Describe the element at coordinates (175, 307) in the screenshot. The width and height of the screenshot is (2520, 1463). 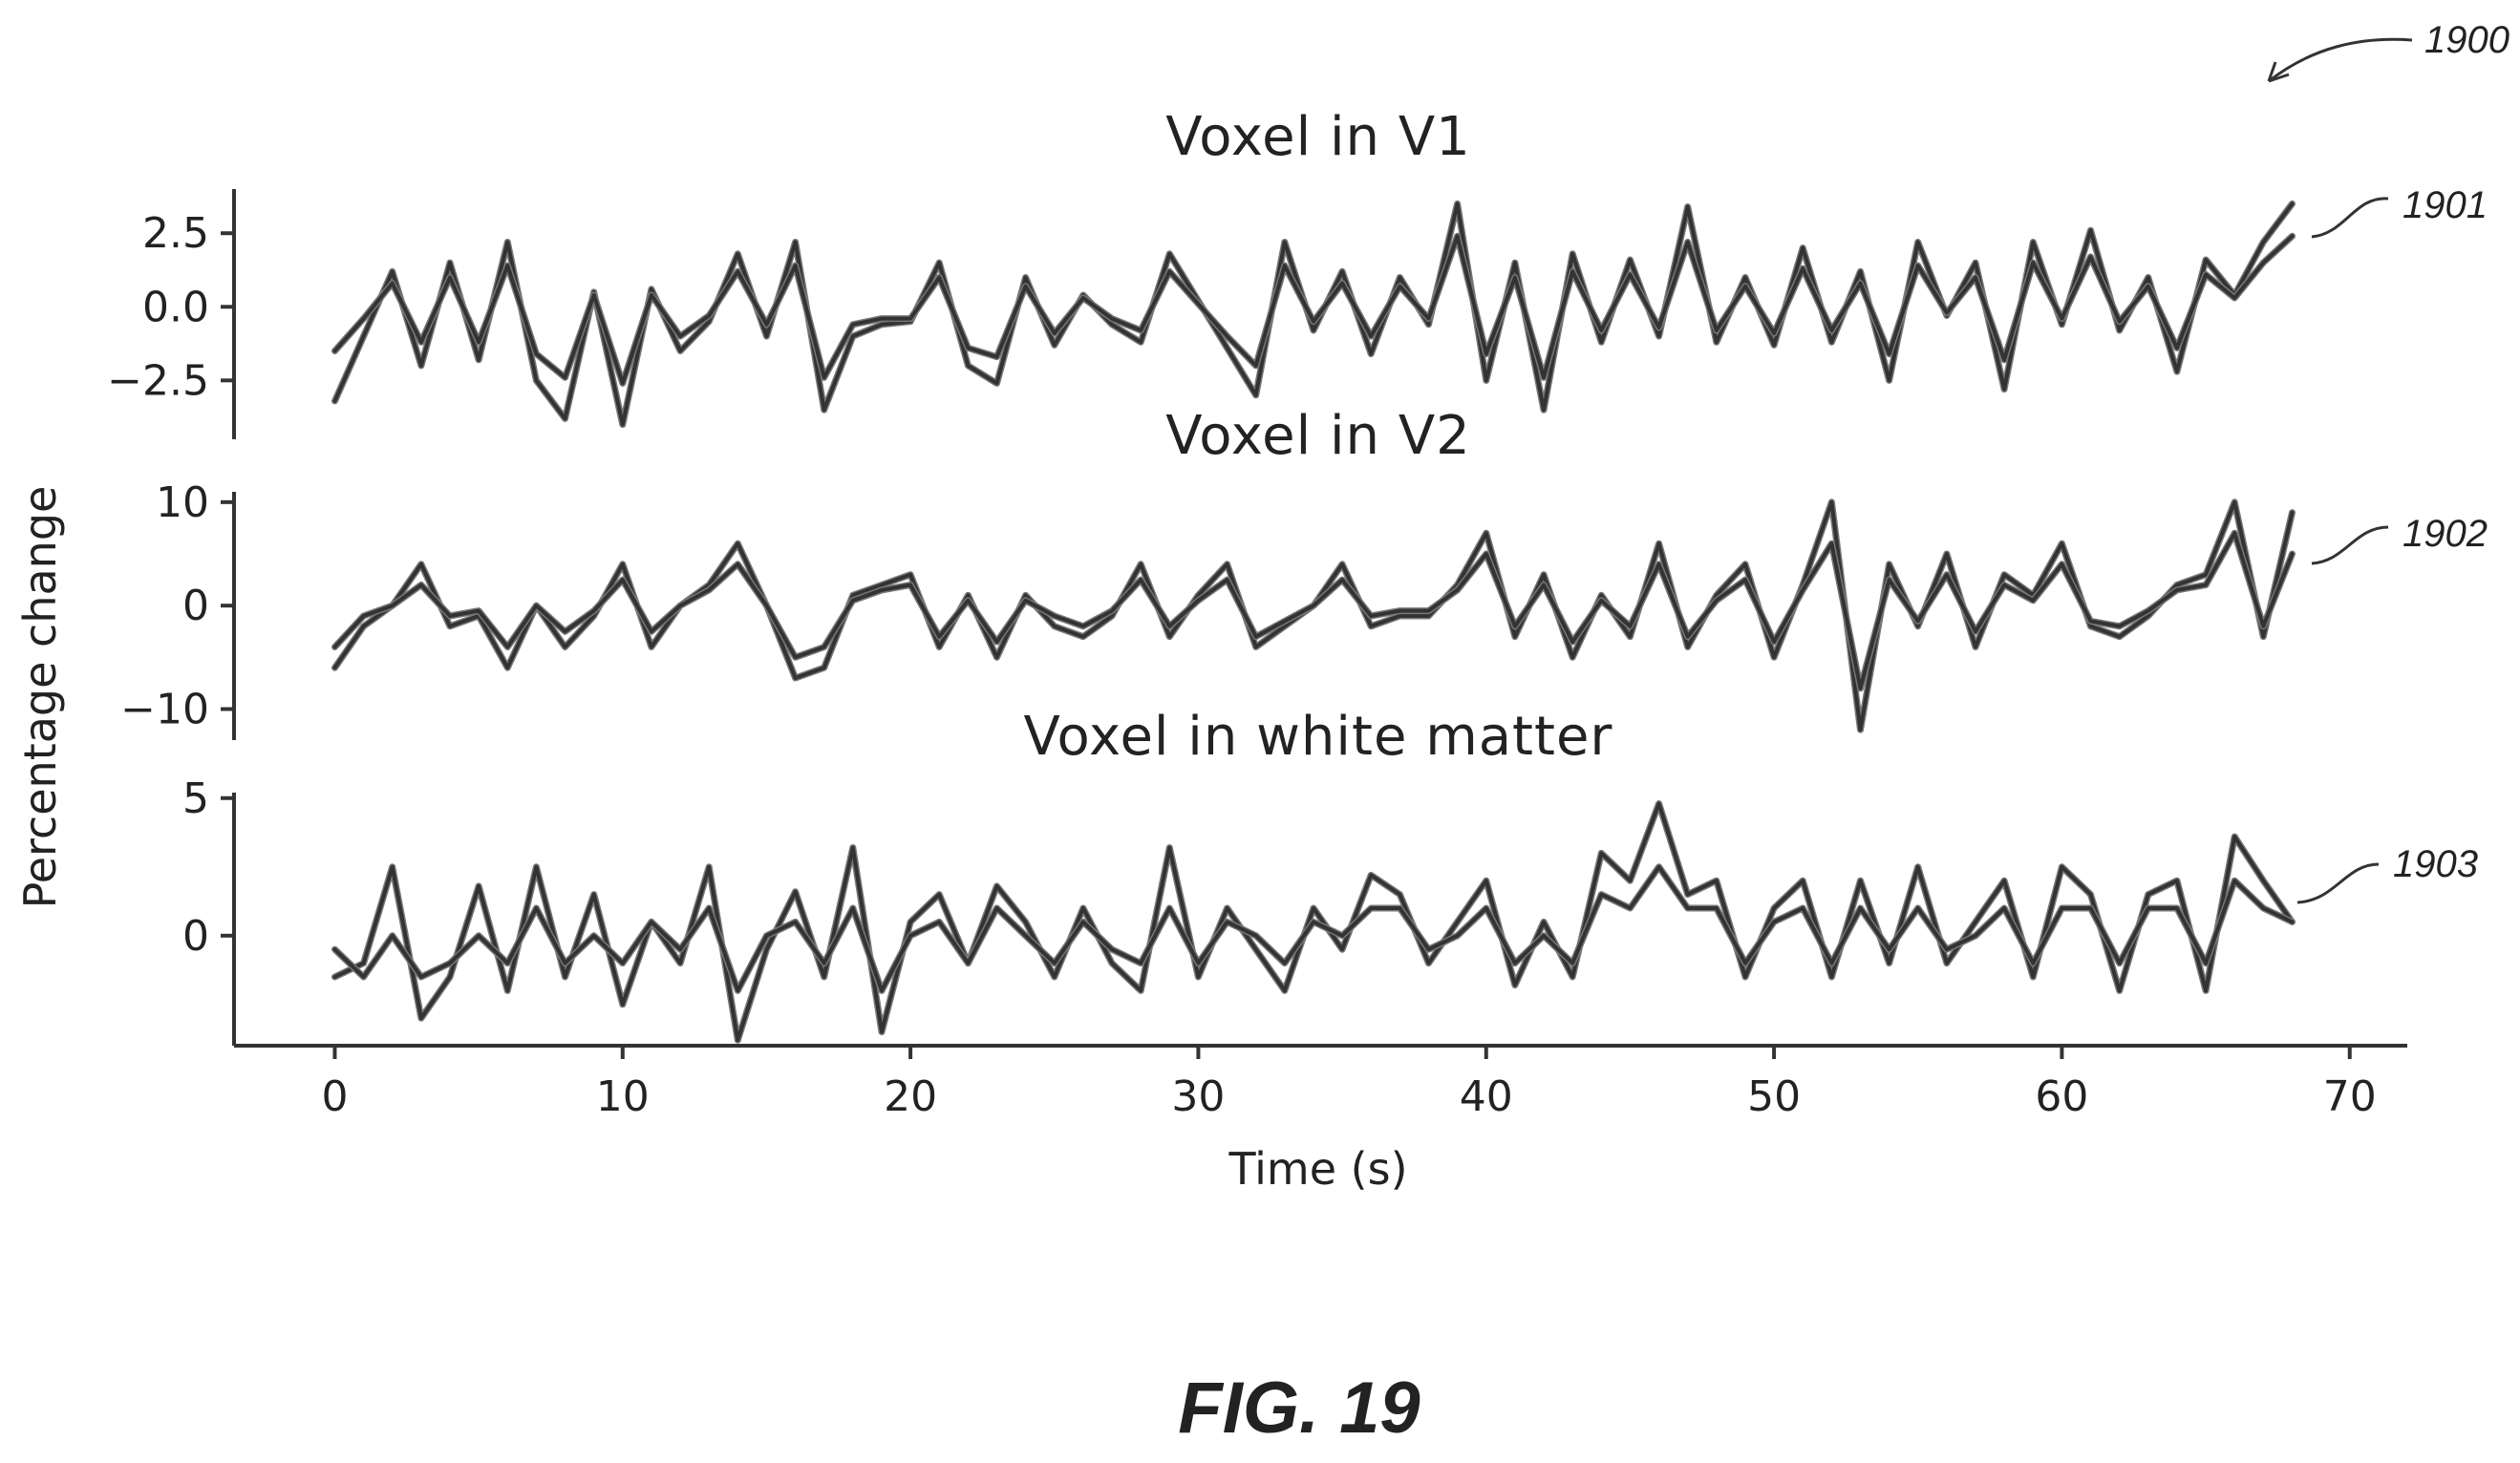
I see `panel-v1-y-tick-label: 0.0` at that location.